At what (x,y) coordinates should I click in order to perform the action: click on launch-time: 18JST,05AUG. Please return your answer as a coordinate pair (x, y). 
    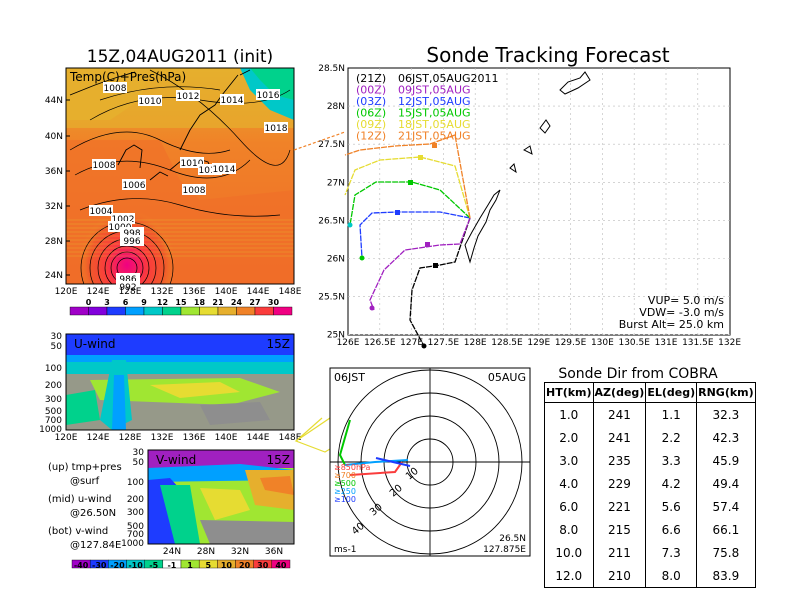
    Looking at the image, I should click on (434, 124).